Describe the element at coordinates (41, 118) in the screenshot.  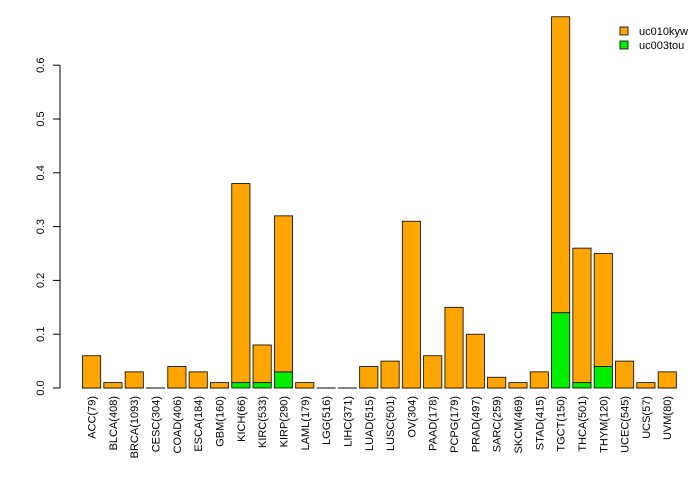
I see `y-tick-label: 0.5` at that location.